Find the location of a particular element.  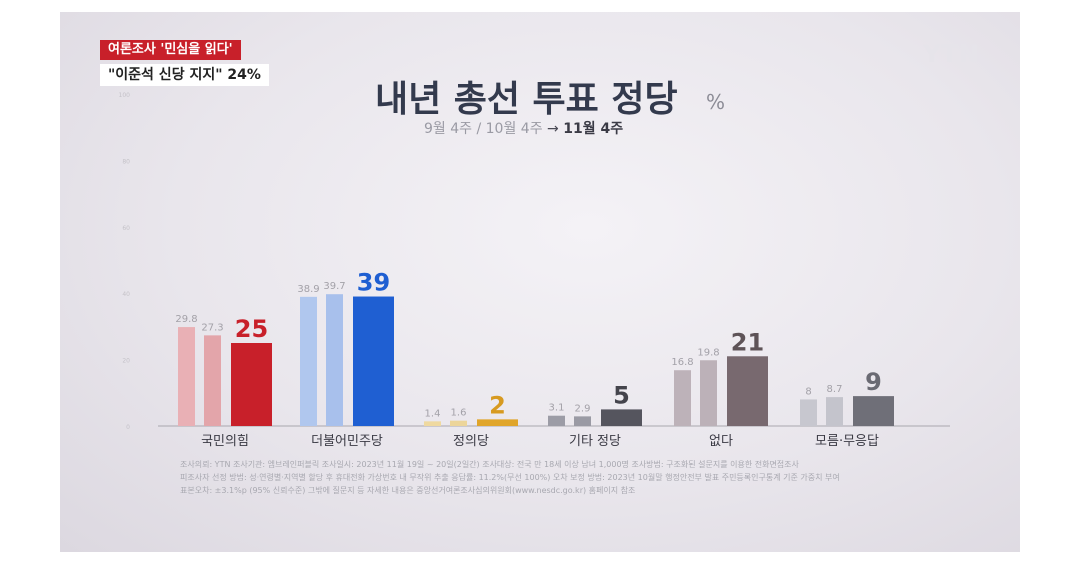

data-label: 5 is located at coordinates (621, 395).